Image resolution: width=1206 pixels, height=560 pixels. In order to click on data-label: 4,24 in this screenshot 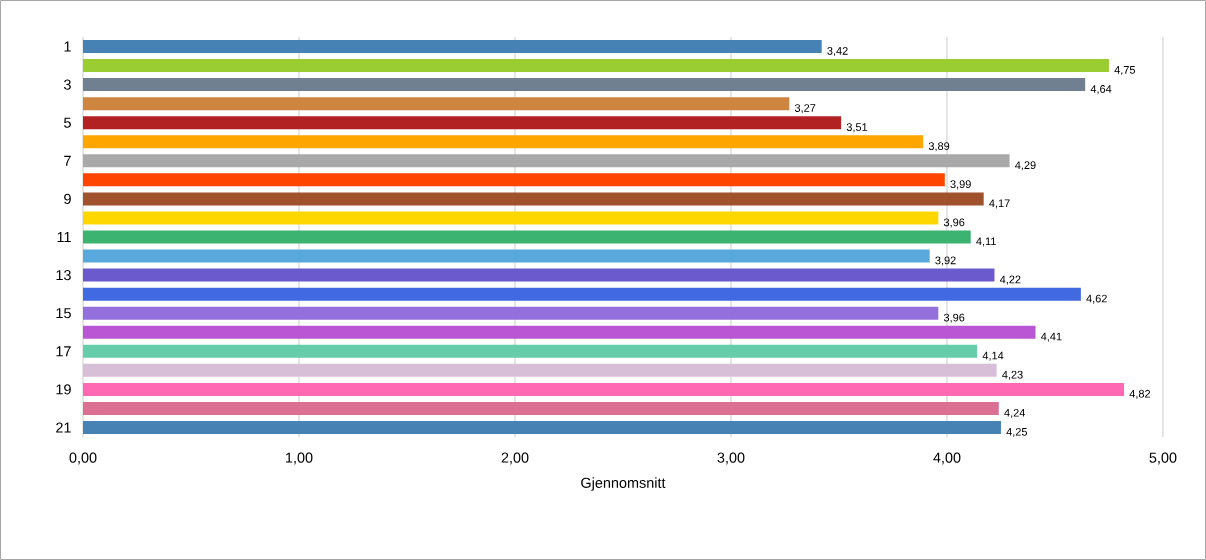, I will do `click(1014, 413)`.